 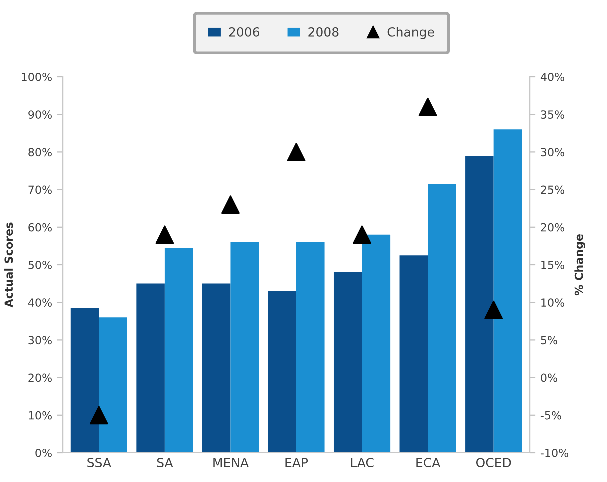 What do you see at coordinates (411, 33) in the screenshot?
I see `legend-label: Change` at bounding box center [411, 33].